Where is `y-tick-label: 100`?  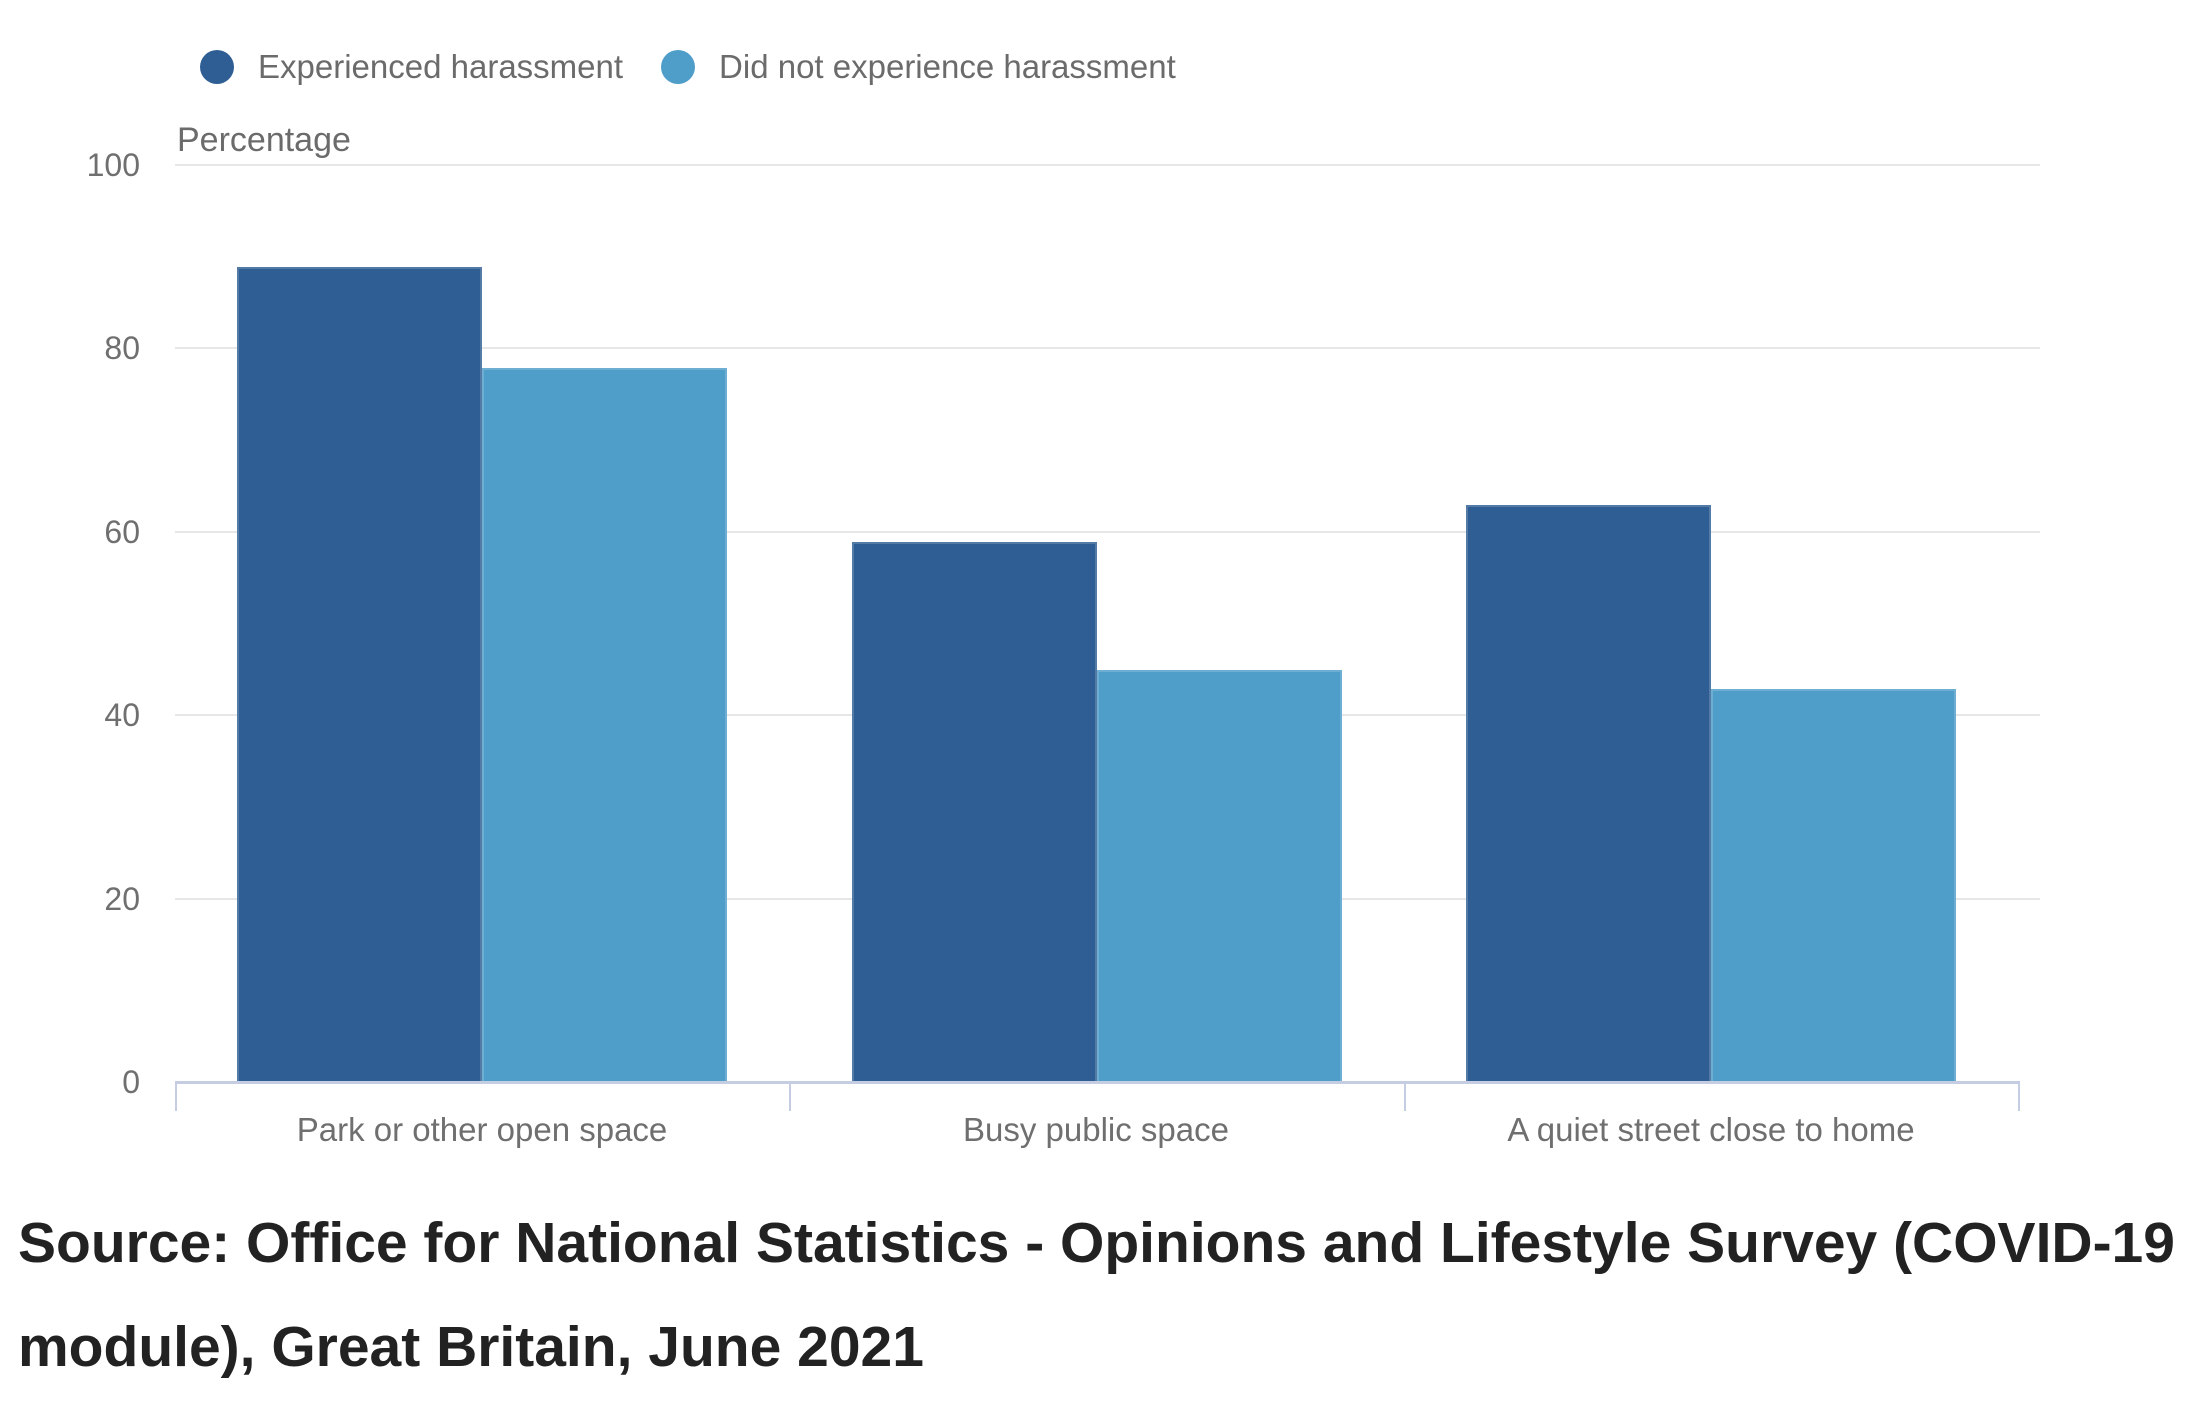
y-tick-label: 100 is located at coordinates (113, 165).